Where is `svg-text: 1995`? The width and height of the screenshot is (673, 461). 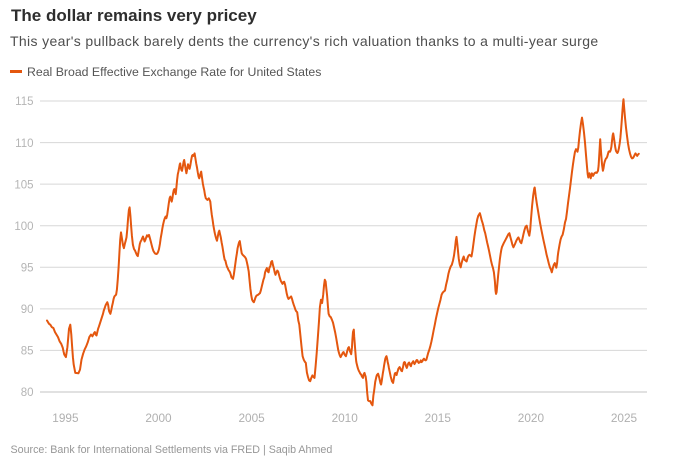
svg-text: 1995 is located at coordinates (65, 418).